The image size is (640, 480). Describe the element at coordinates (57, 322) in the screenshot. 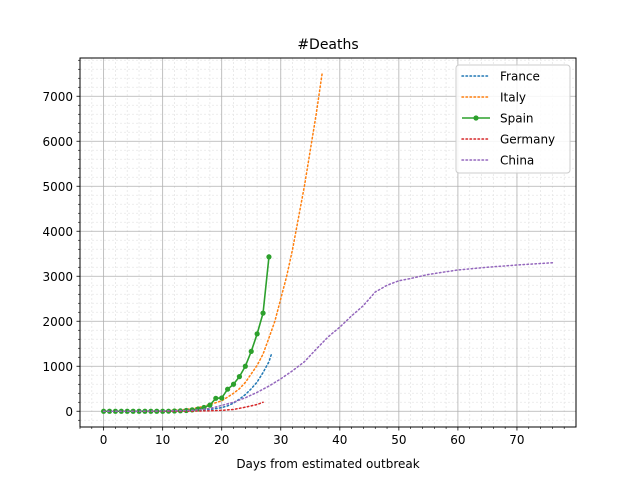

I see `y-tick-label: 2000` at that location.